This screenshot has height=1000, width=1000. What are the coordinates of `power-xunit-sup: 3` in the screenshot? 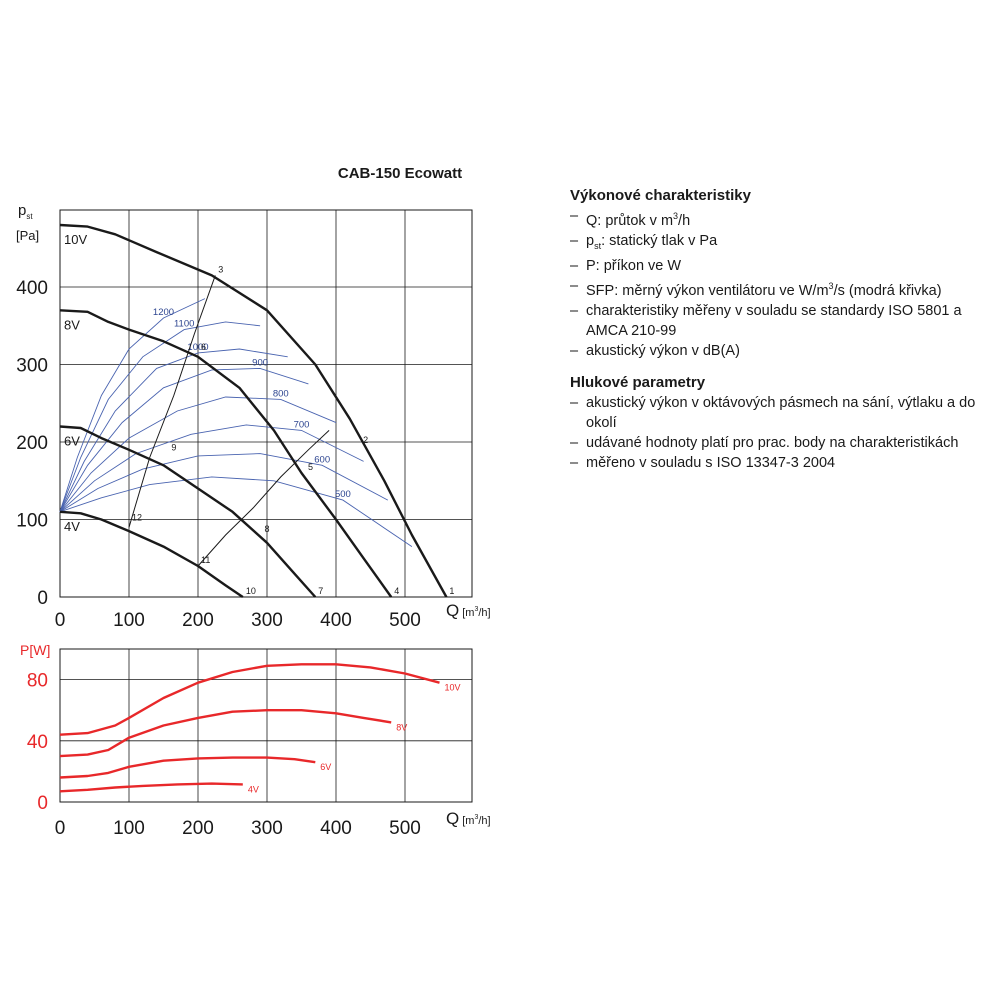 It's located at (476, 817).